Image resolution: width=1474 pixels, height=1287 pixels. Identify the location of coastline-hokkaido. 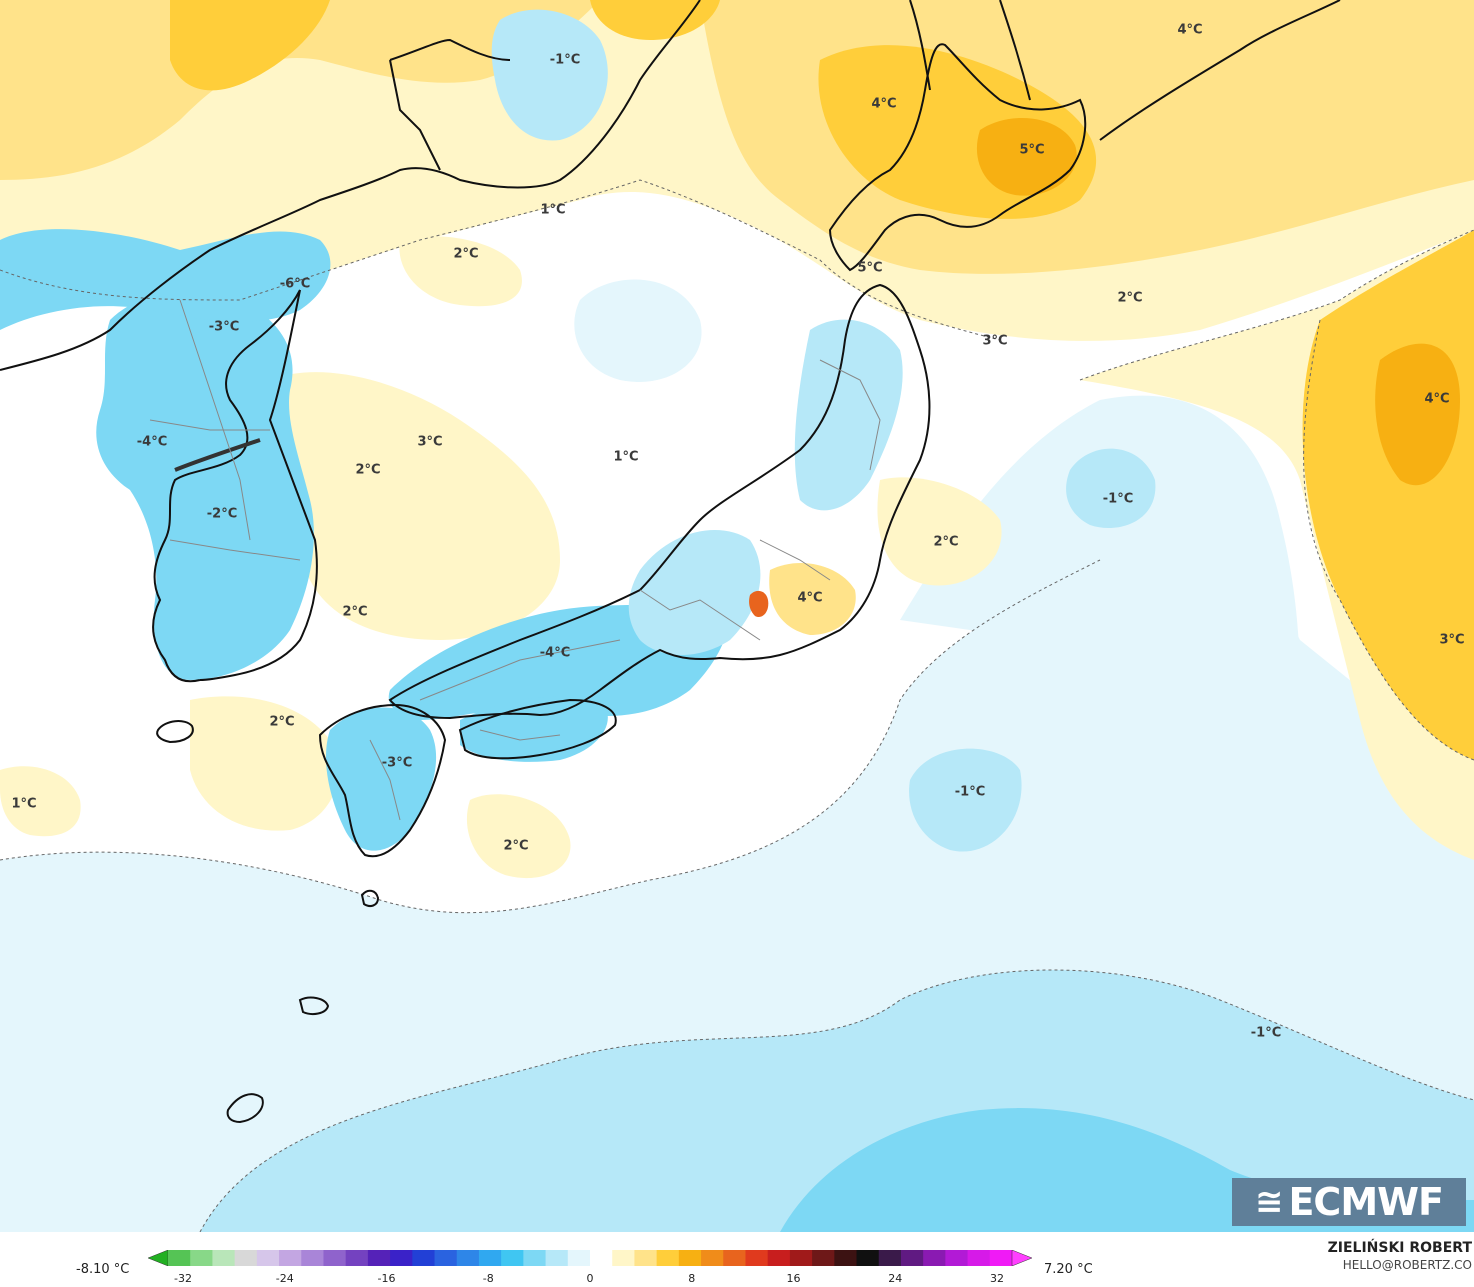
(957, 157).